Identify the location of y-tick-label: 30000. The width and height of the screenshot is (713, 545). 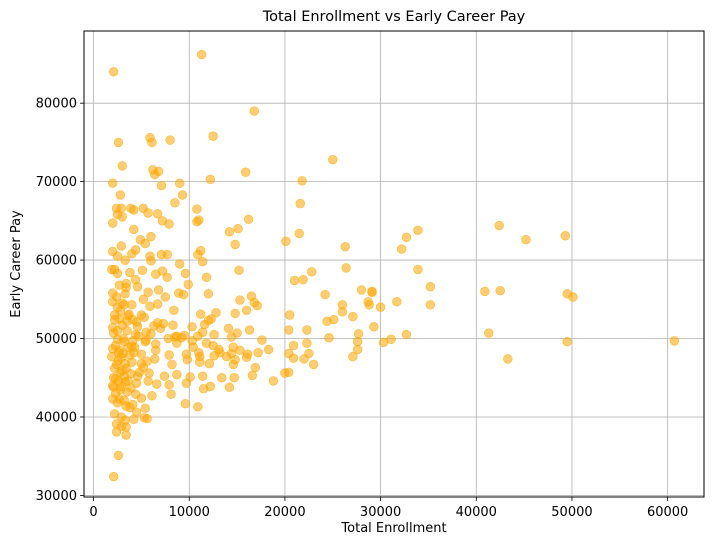
(56, 496).